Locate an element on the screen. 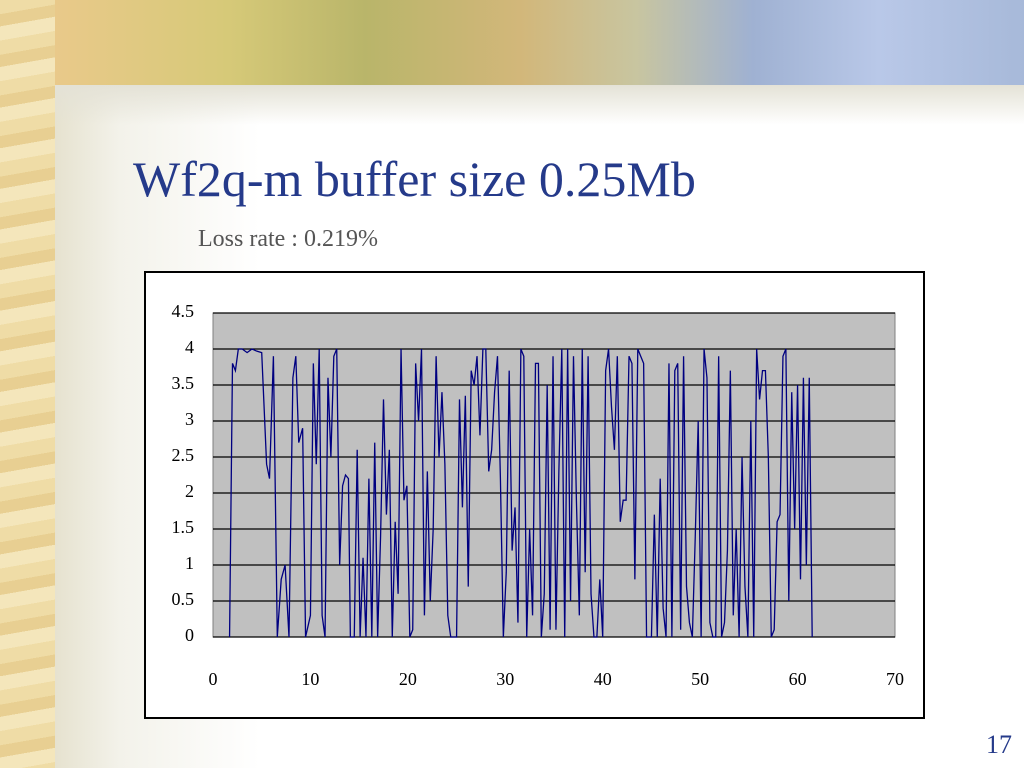 Image resolution: width=1024 pixels, height=768 pixels. y-tick-label: 2.5 is located at coordinates (183, 455).